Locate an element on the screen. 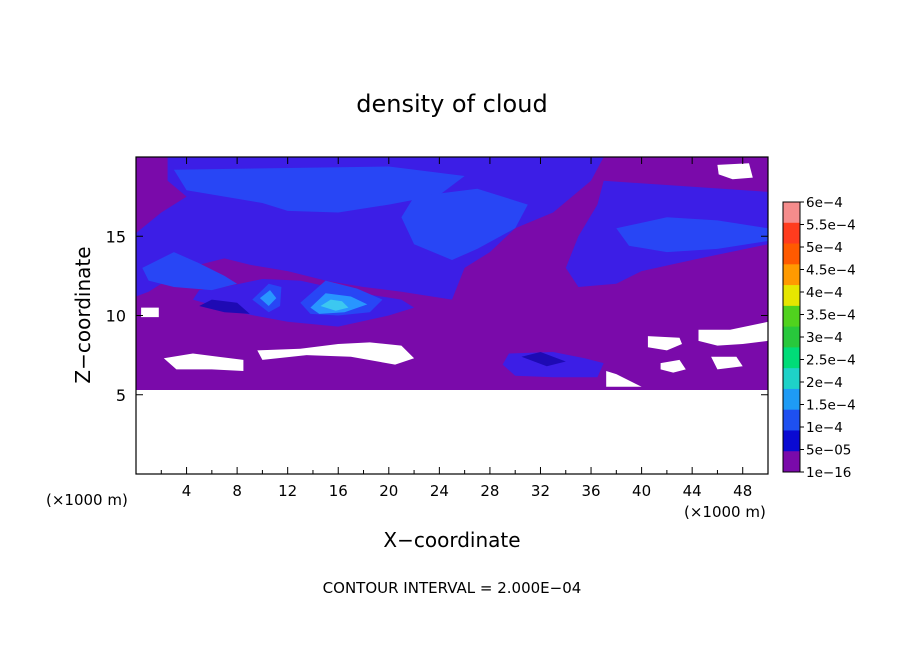  x-tick-label: 12 is located at coordinates (287, 491).